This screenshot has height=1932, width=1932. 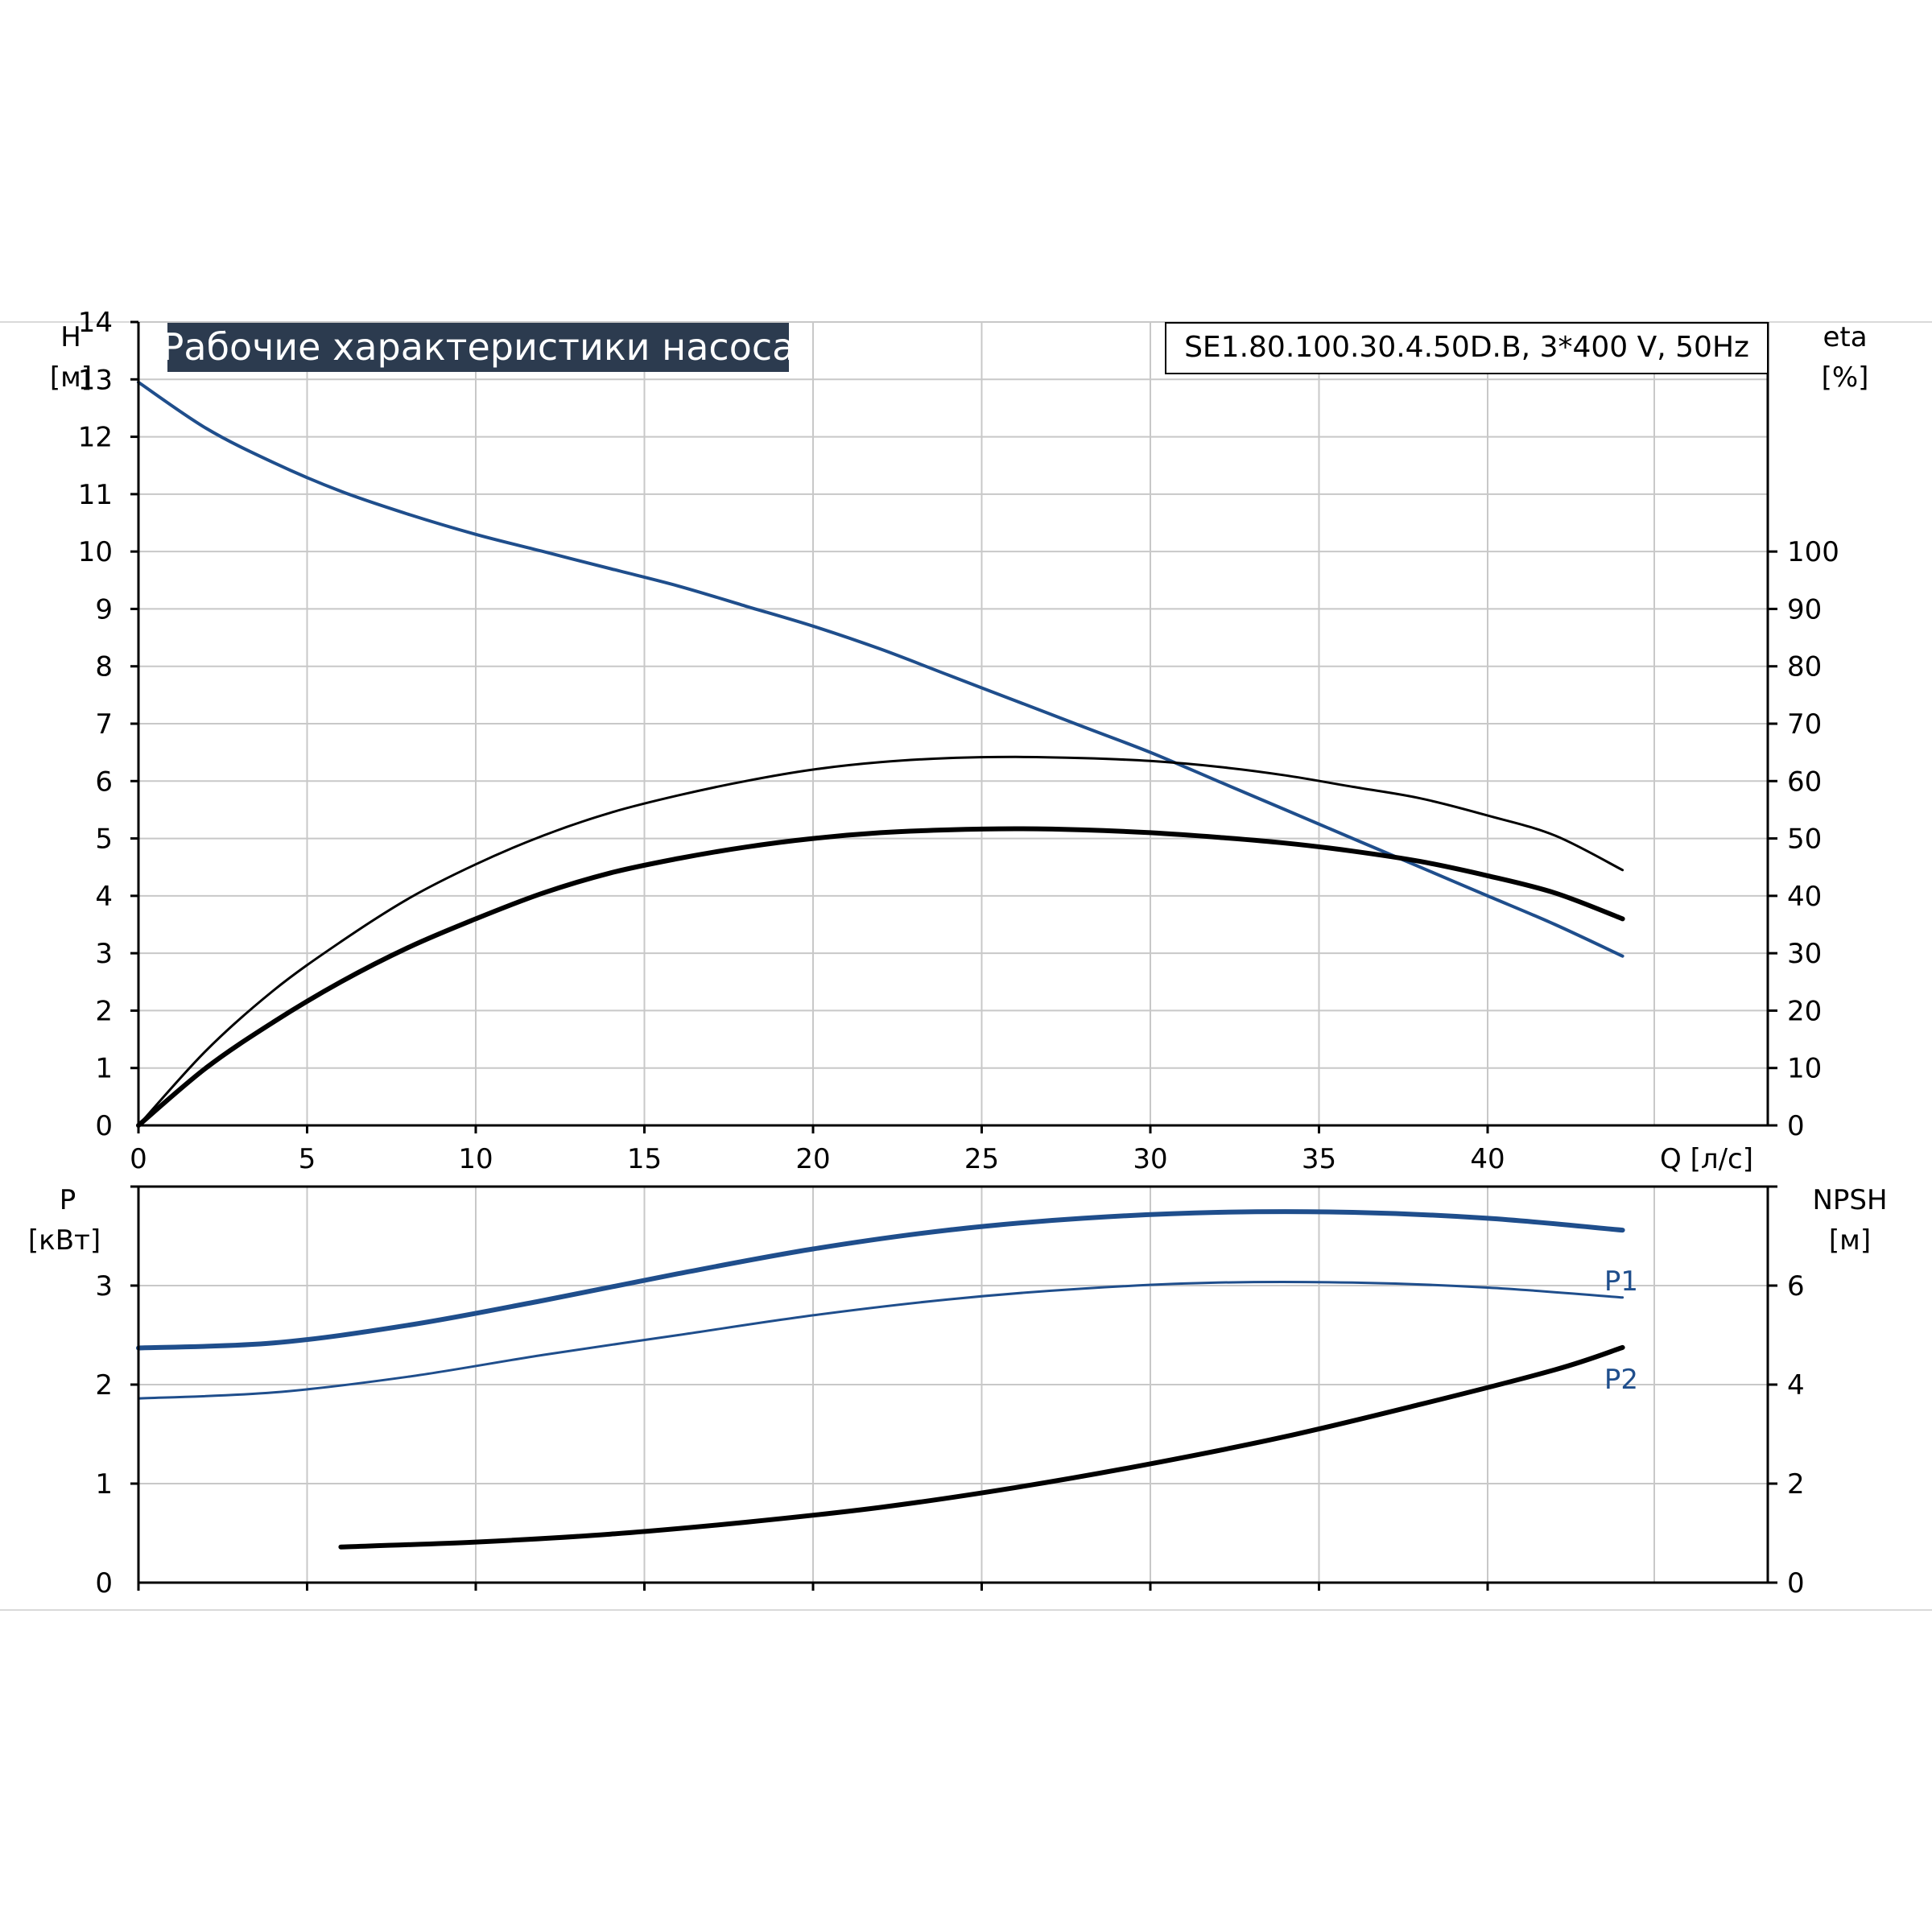 I want to click on npsh-axis-label: NPSH, so click(x=1850, y=1200).